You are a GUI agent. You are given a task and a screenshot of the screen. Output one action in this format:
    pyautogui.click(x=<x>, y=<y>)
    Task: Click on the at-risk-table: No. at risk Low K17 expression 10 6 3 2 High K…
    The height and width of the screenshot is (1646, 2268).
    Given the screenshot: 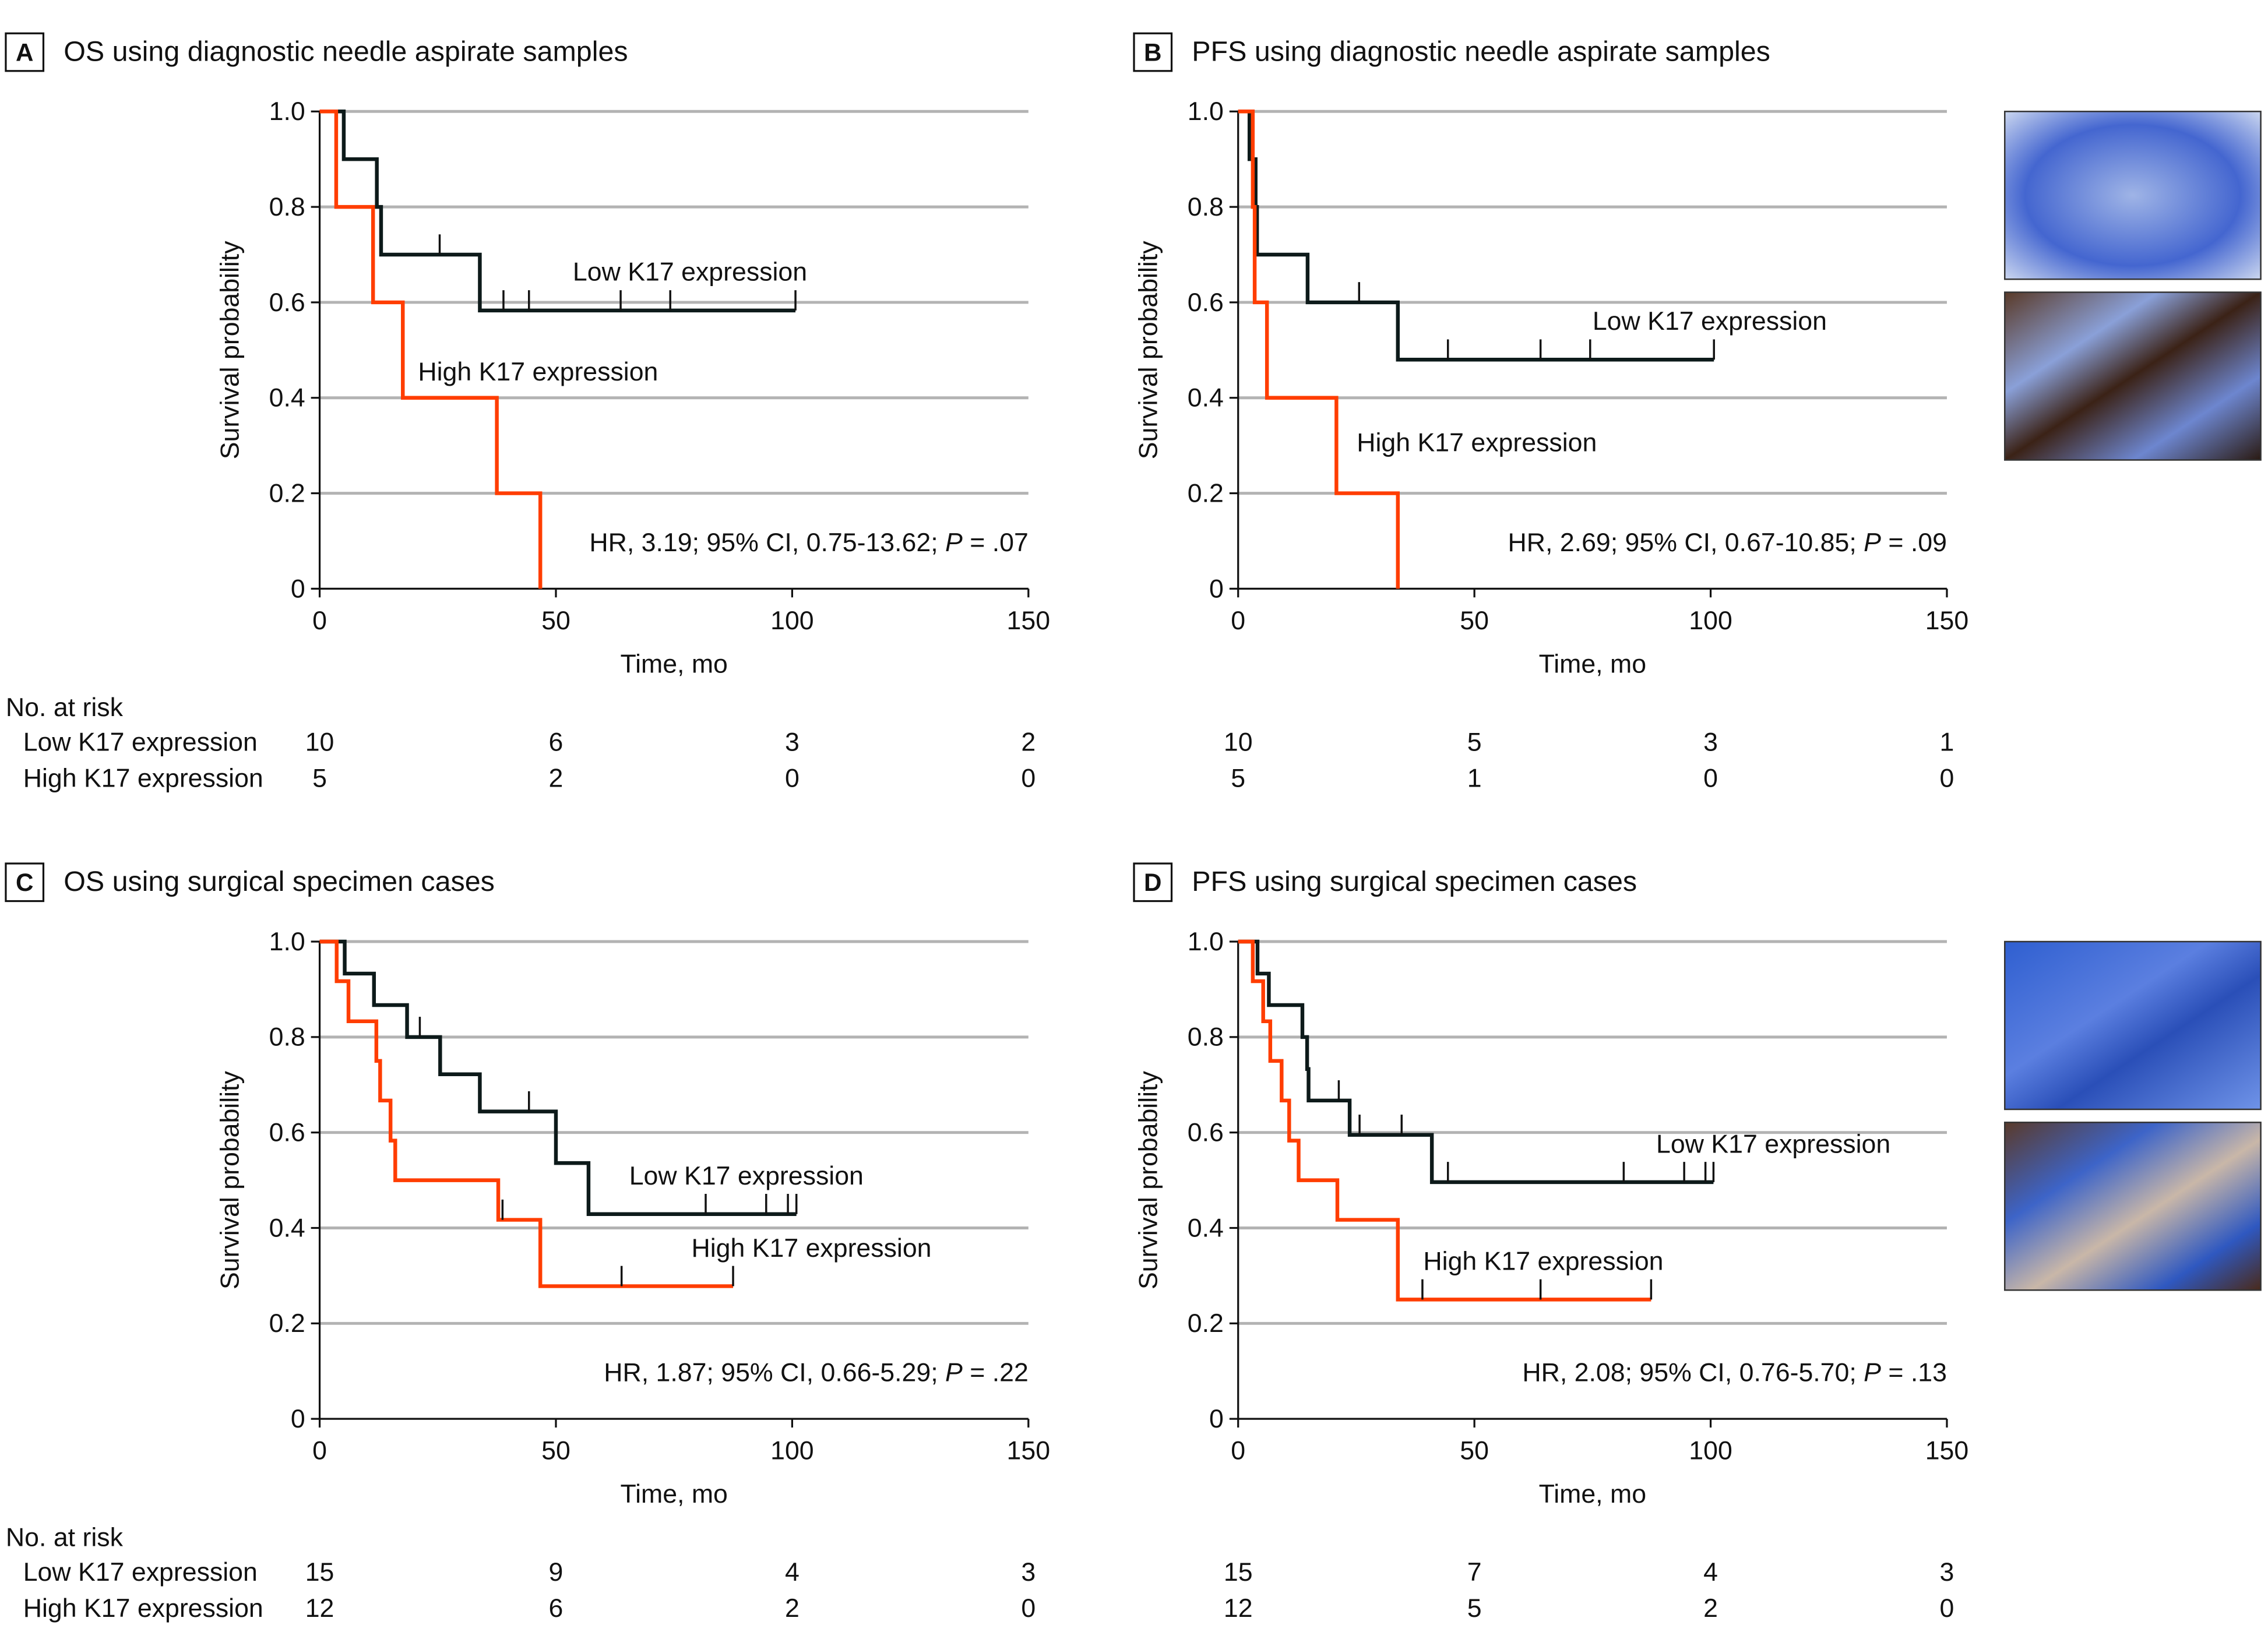 What is the action you would take?
    pyautogui.click(x=521, y=743)
    